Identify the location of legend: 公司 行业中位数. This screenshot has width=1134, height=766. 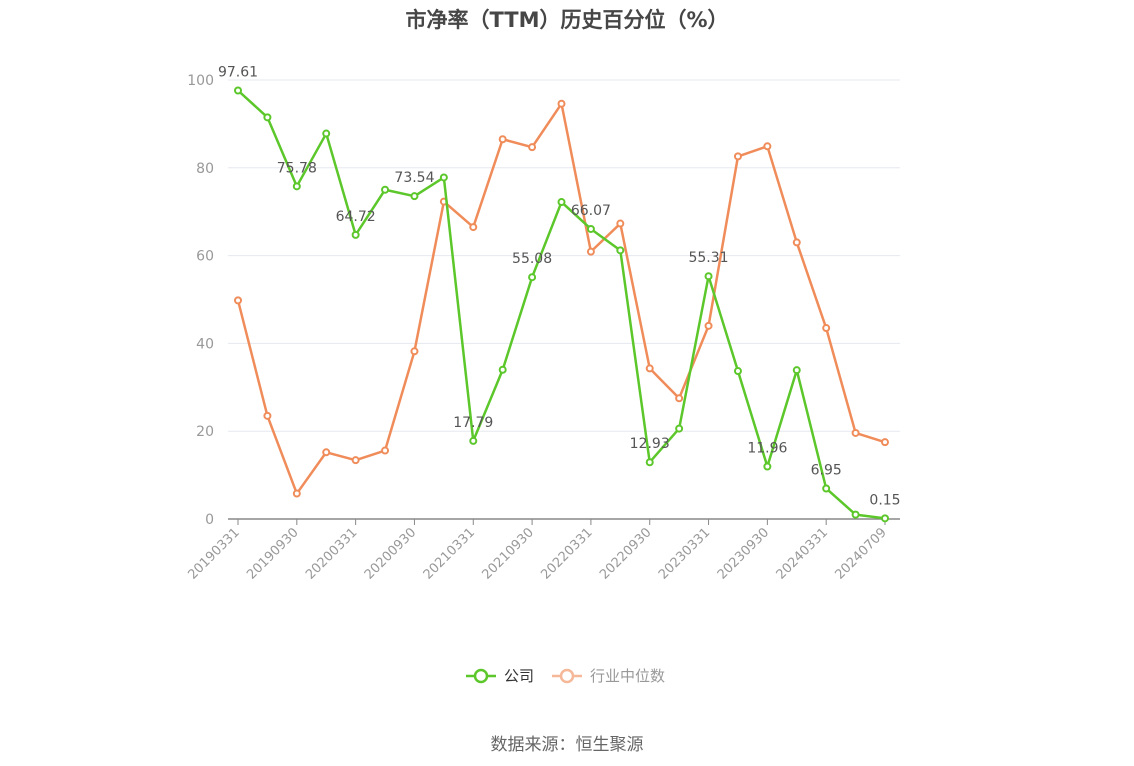
(565, 676).